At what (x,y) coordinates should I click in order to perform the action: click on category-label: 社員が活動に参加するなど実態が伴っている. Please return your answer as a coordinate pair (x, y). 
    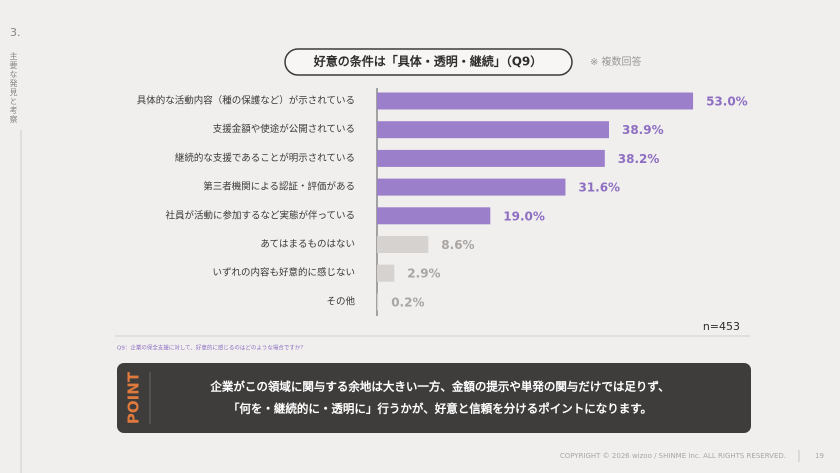
    Looking at the image, I should click on (260, 215).